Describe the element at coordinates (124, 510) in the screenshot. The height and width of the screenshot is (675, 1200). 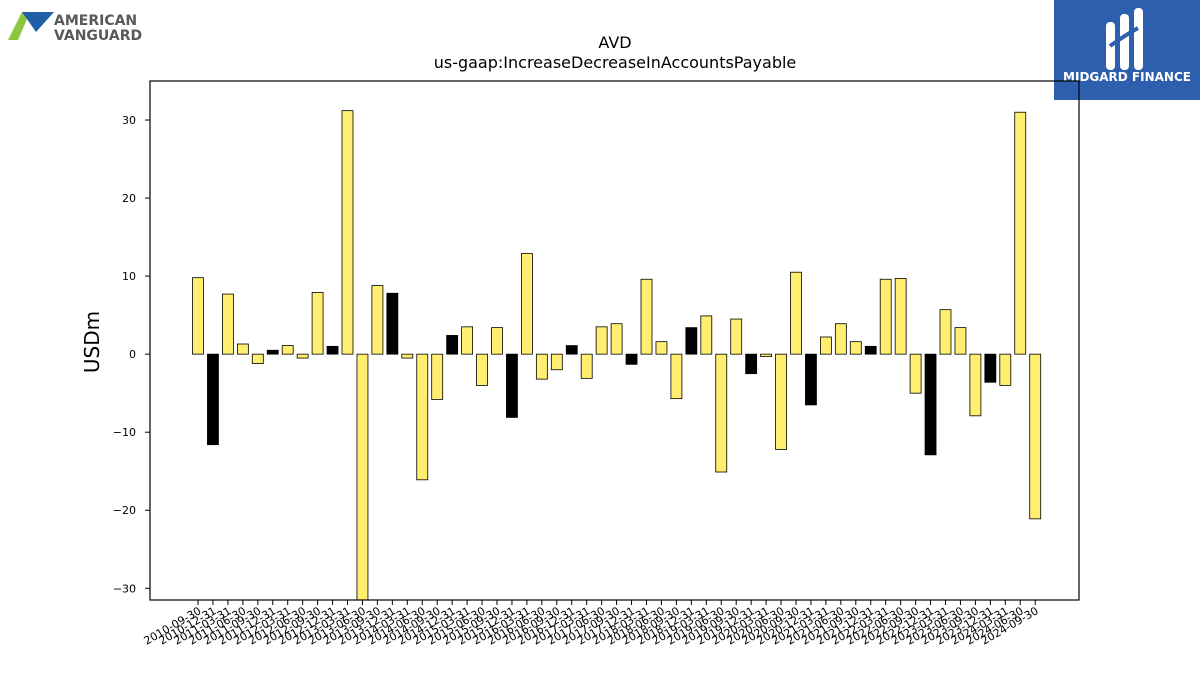
I see `y-tick-label: −20` at that location.